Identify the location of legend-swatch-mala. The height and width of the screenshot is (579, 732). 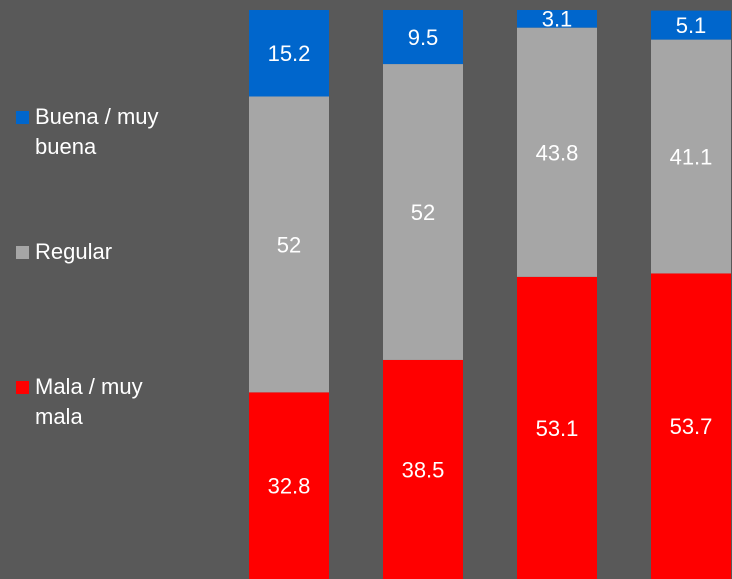
(22, 387).